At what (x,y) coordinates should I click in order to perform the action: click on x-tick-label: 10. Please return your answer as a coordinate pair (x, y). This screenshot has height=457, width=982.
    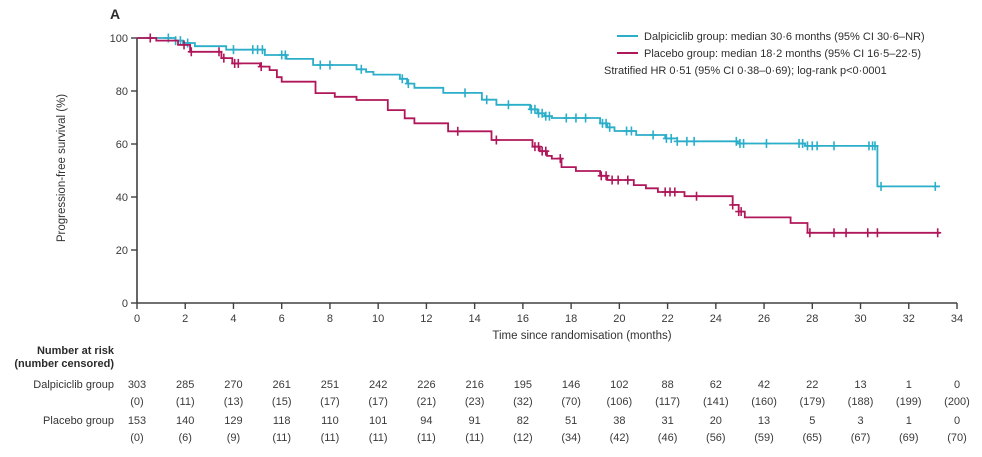
    Looking at the image, I should click on (378, 319).